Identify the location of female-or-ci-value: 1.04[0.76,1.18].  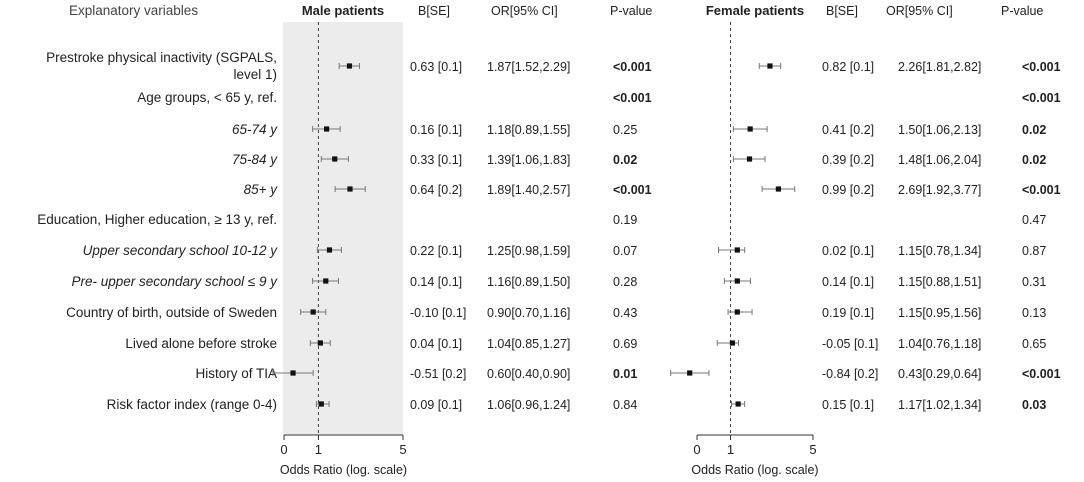
(939, 344).